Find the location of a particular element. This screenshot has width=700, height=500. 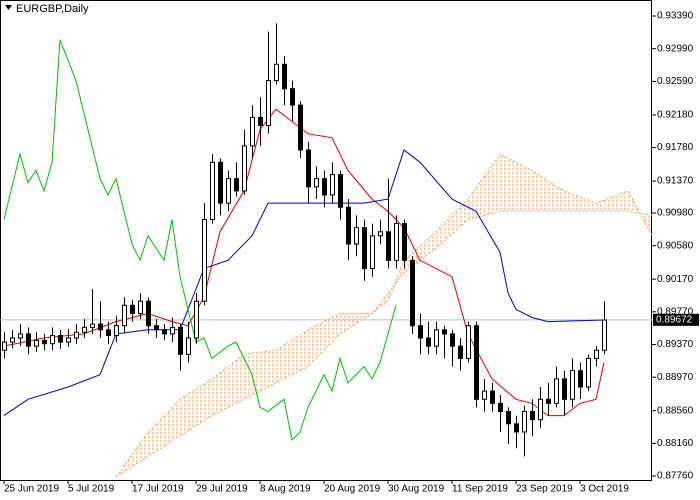

y-tick-label: 0.90980 is located at coordinates (675, 213).